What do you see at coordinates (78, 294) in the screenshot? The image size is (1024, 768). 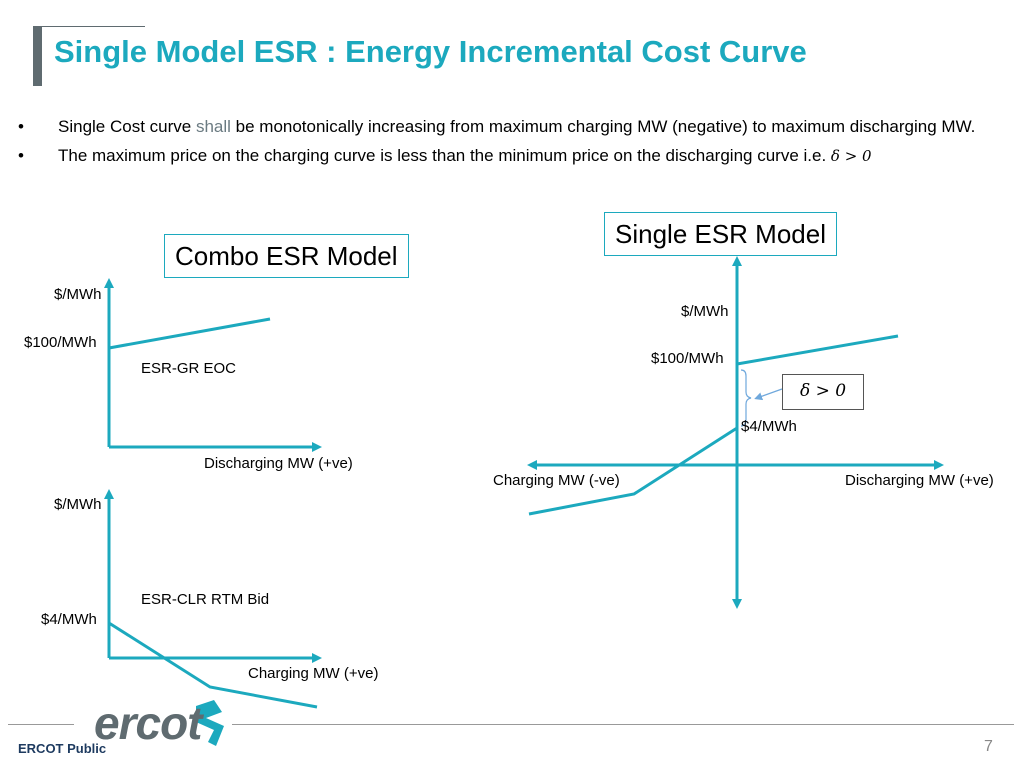 I see `combo-top-y-axis-label: $/MWh` at bounding box center [78, 294].